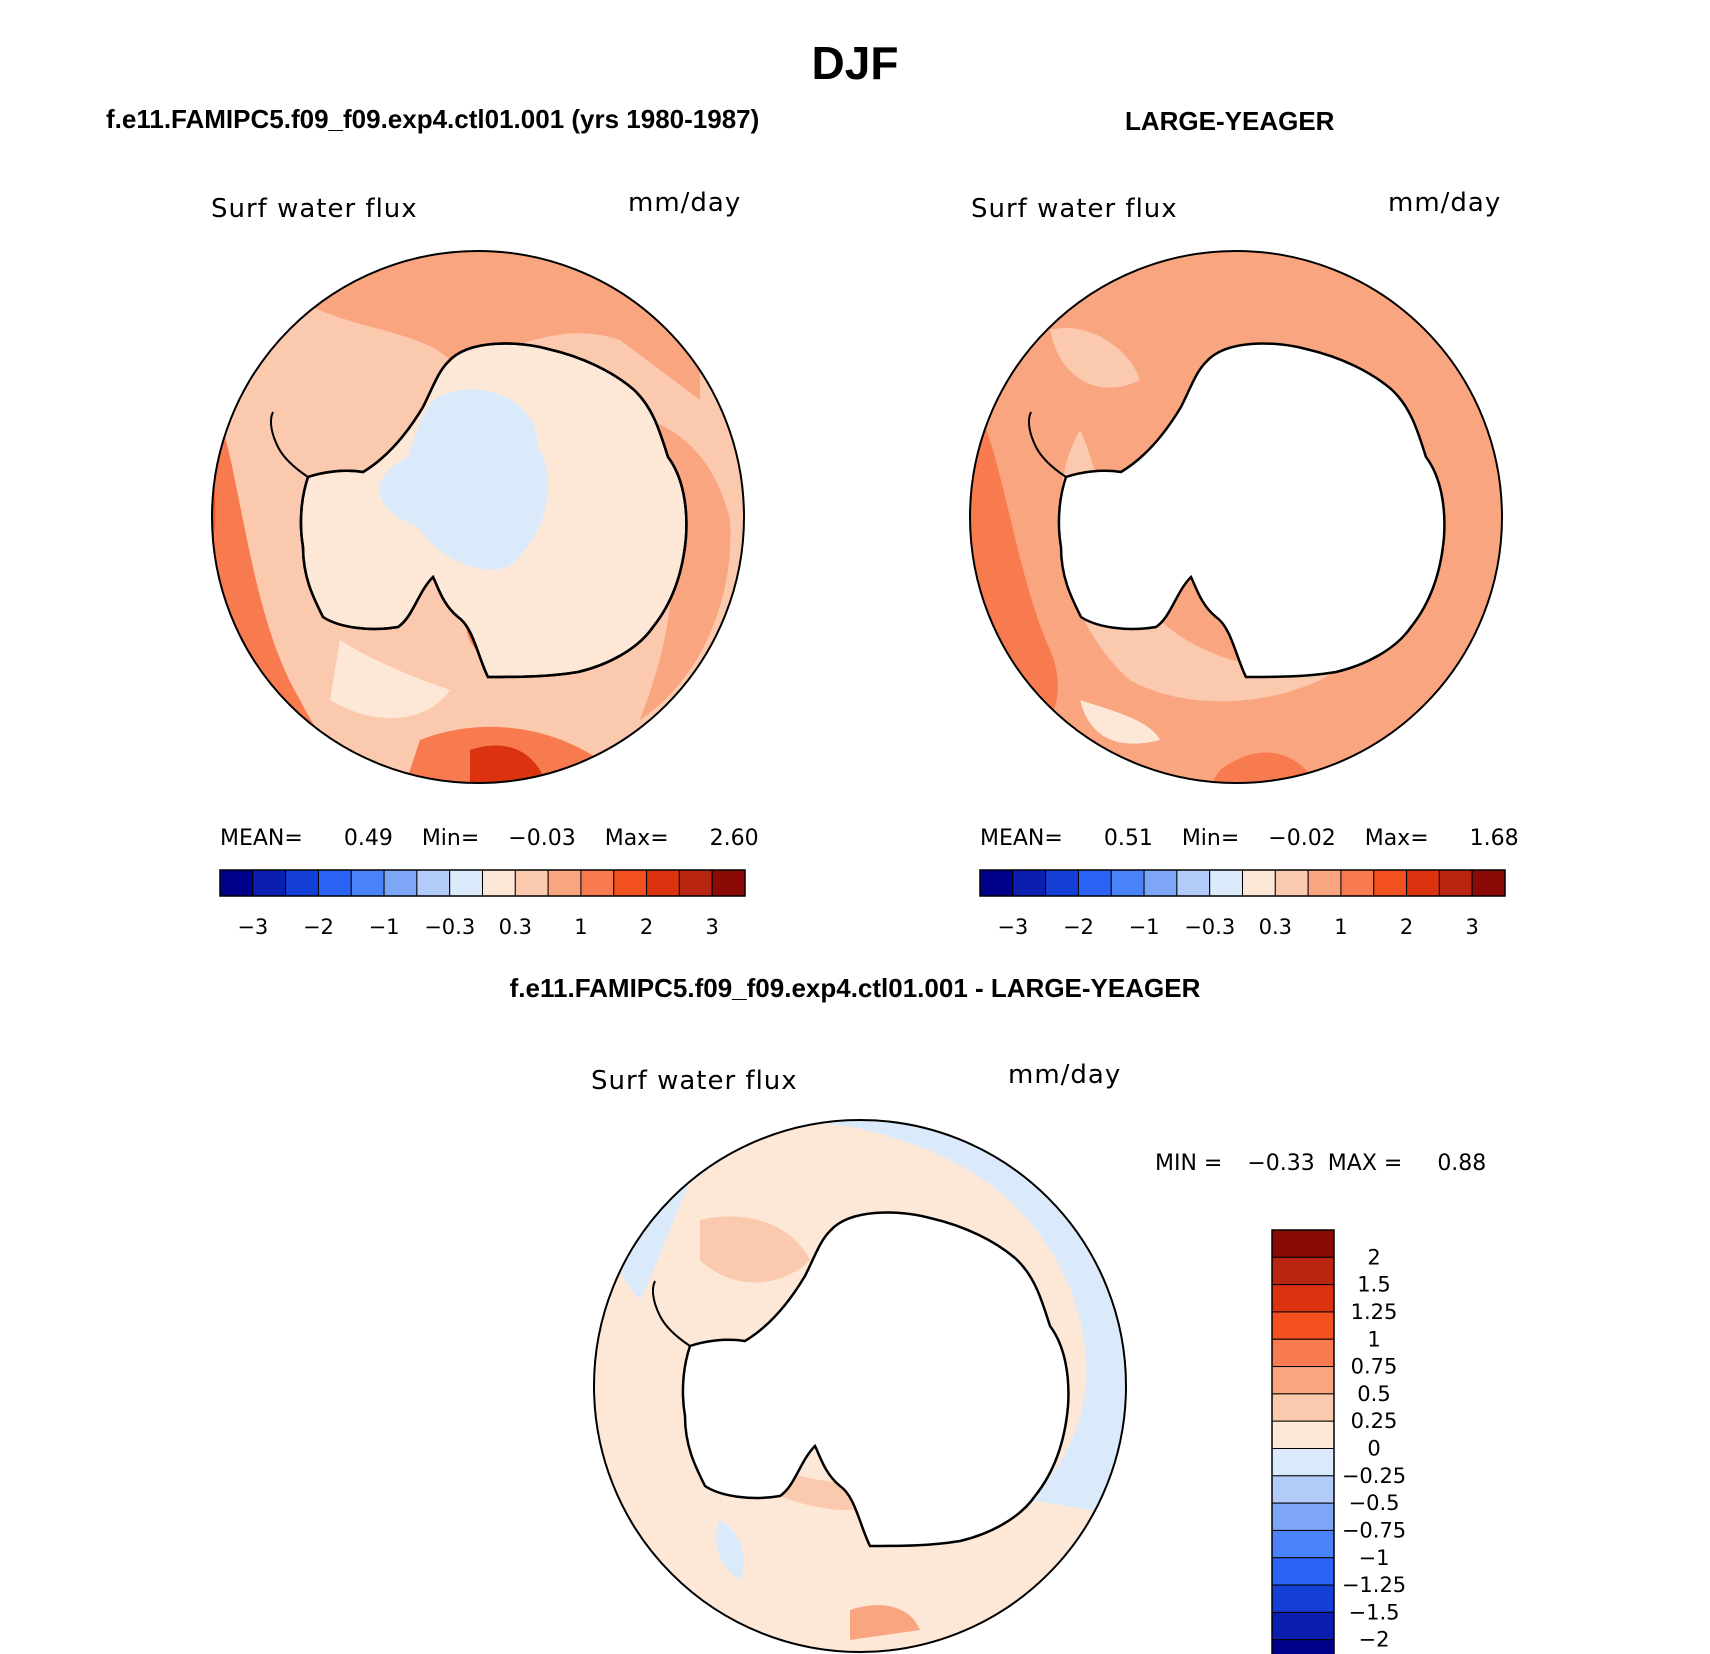 The height and width of the screenshot is (1654, 1710). What do you see at coordinates (1374, 1476) in the screenshot?
I see `colorbar-tick-label: −0.25` at bounding box center [1374, 1476].